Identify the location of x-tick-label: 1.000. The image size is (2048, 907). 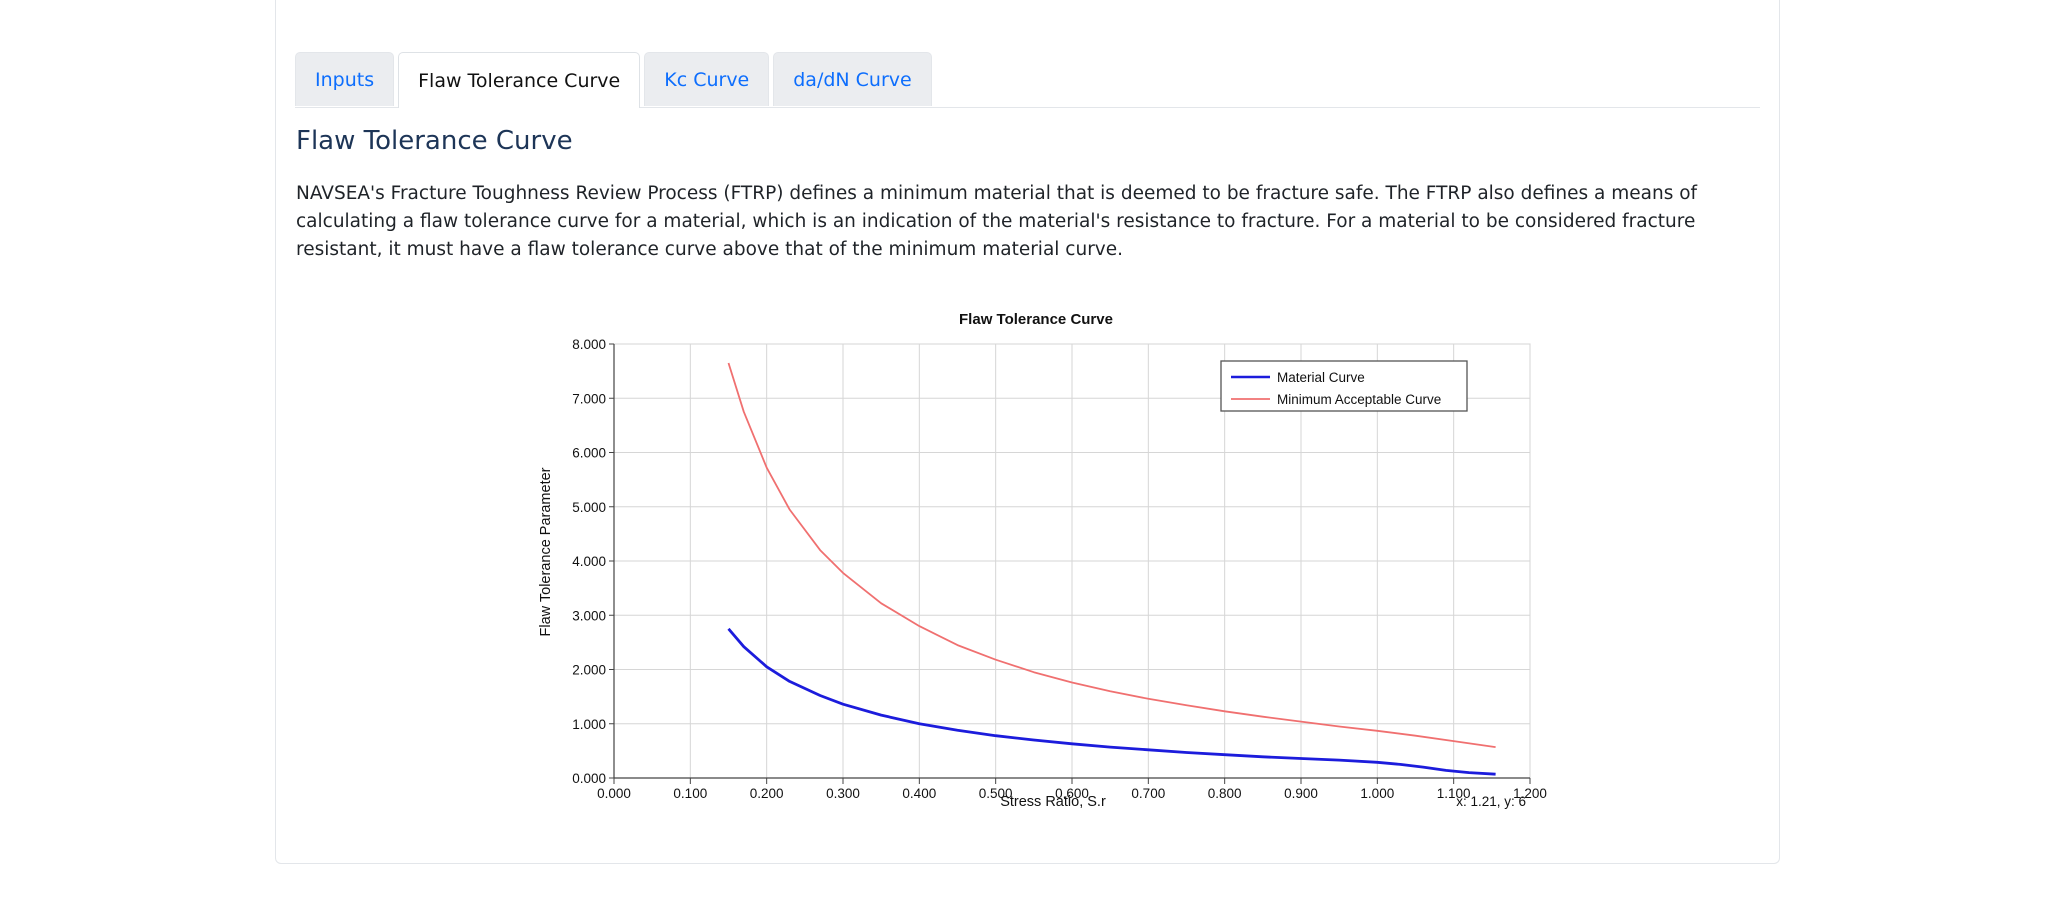
(1377, 793).